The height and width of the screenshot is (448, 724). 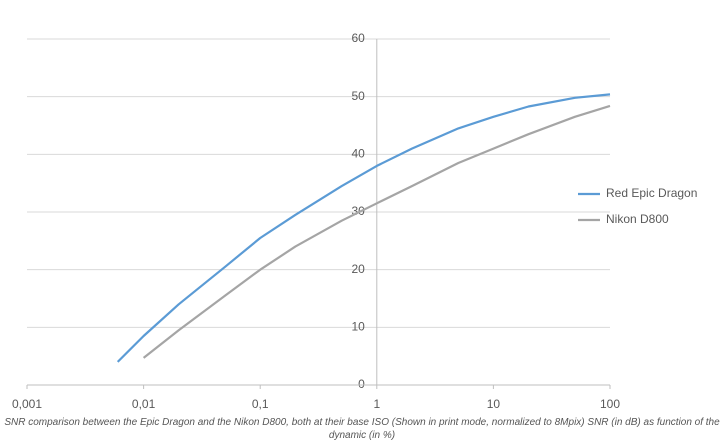 What do you see at coordinates (361, 384) in the screenshot?
I see `y-tick-label: 0` at bounding box center [361, 384].